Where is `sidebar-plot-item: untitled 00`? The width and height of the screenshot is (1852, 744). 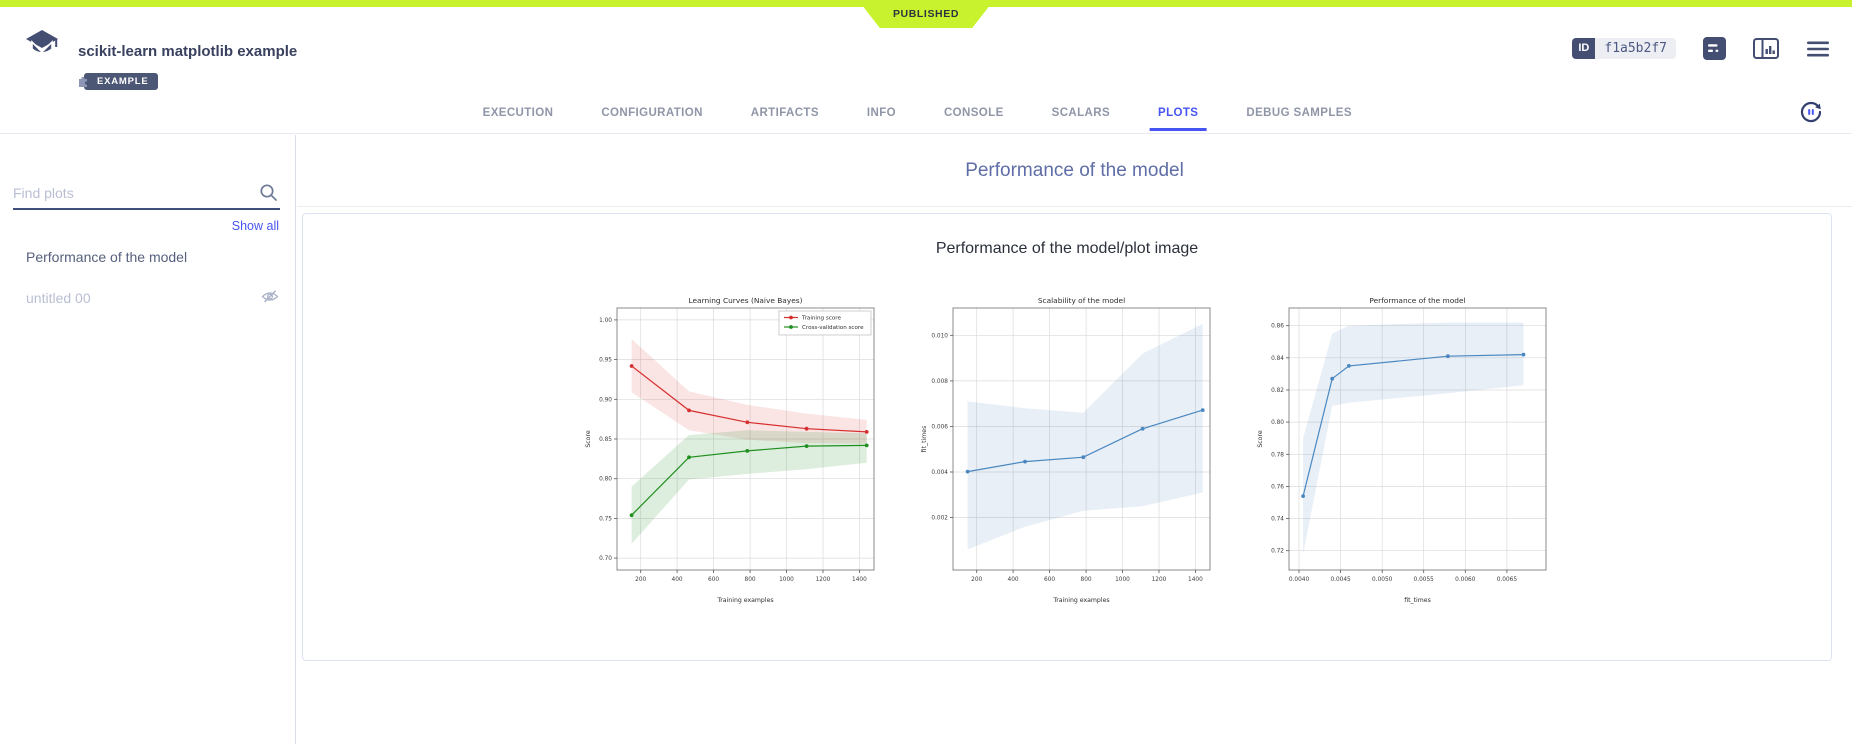
sidebar-plot-item: untitled 00 is located at coordinates (147, 298).